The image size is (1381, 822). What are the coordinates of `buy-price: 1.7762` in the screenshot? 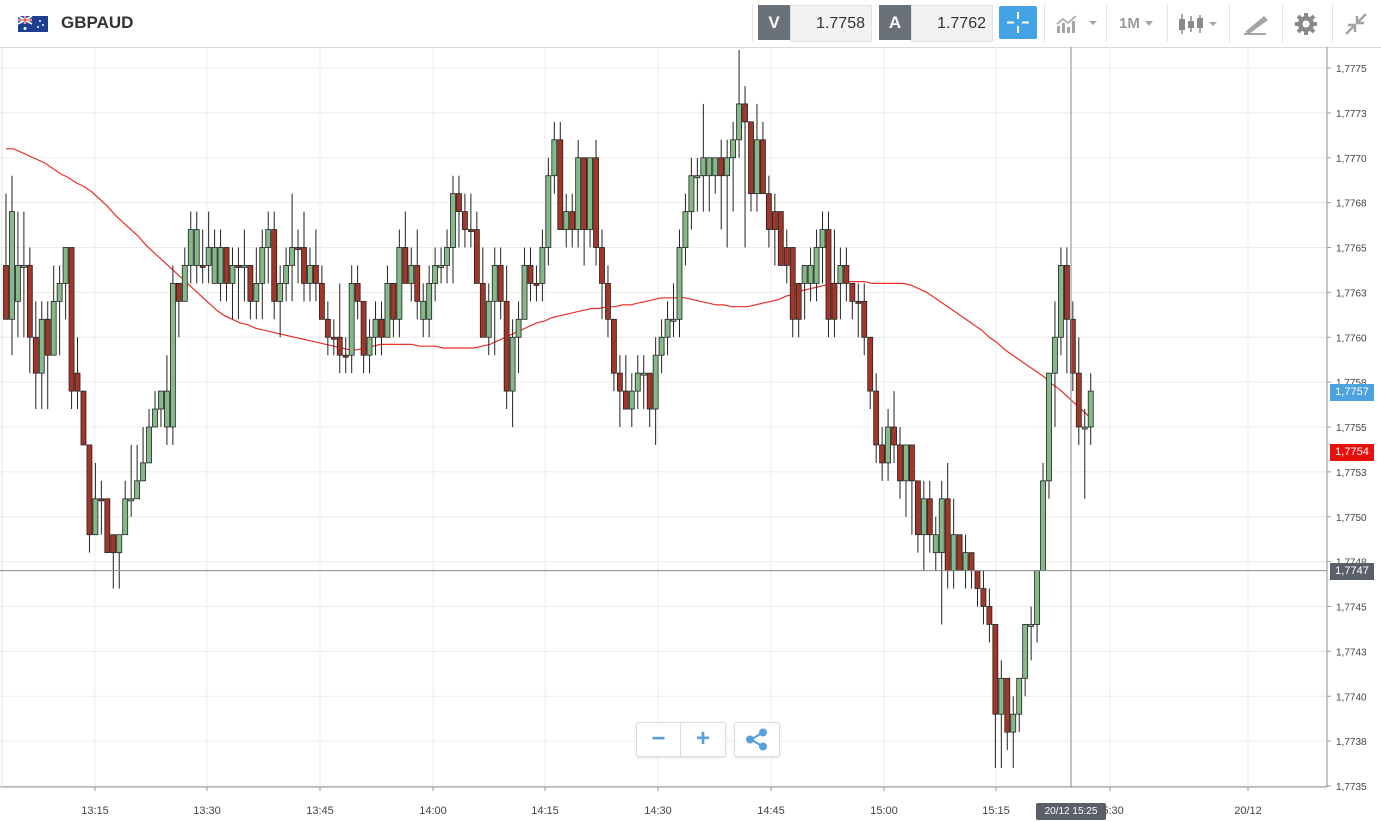 It's located at (961, 23).